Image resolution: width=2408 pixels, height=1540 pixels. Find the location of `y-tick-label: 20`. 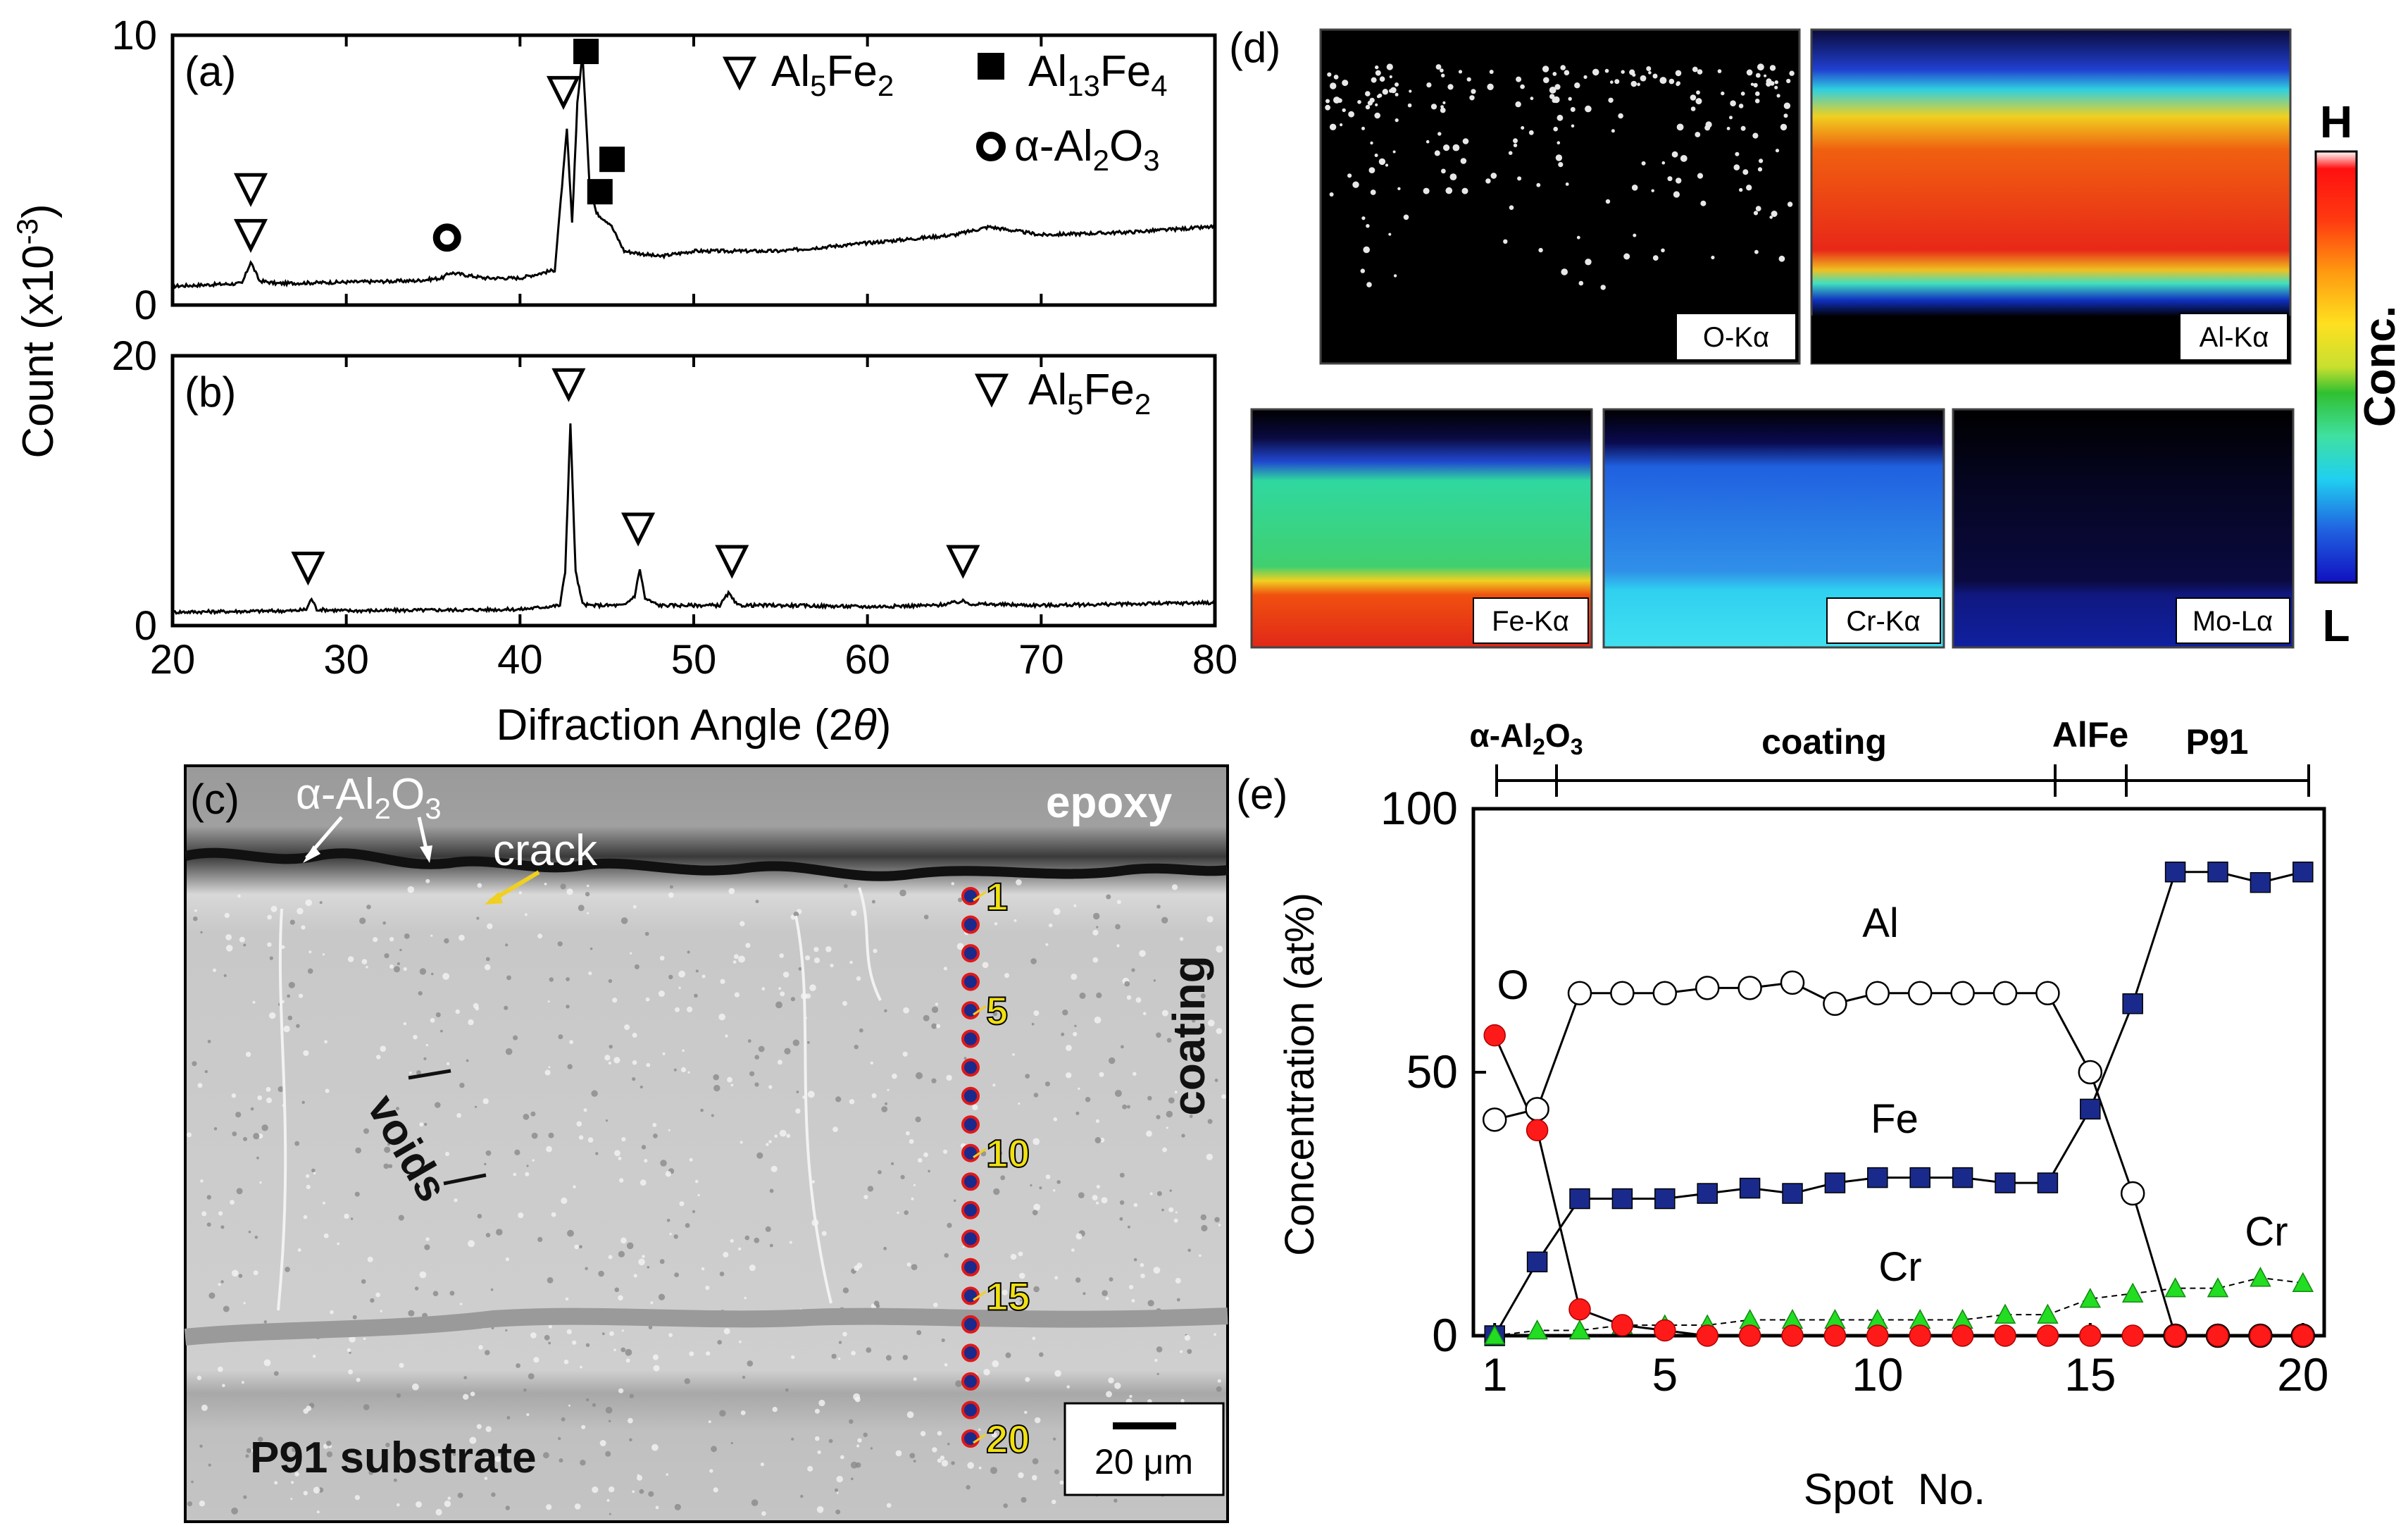

y-tick-label: 20 is located at coordinates (134, 356).